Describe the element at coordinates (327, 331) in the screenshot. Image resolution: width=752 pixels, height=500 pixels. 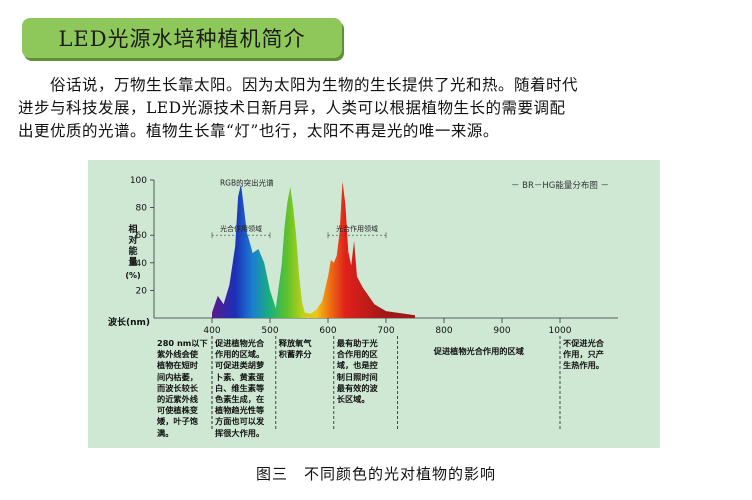
I see `x-tick-label: 600` at that location.